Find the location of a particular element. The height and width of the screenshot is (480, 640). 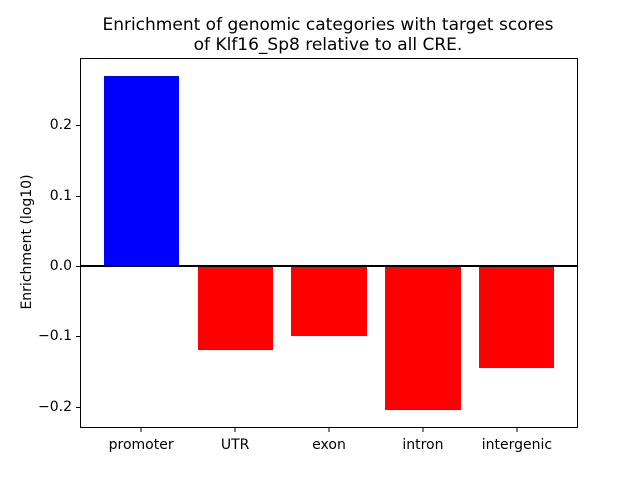

y-axis-label: Enrichment (log10) is located at coordinates (27, 242).